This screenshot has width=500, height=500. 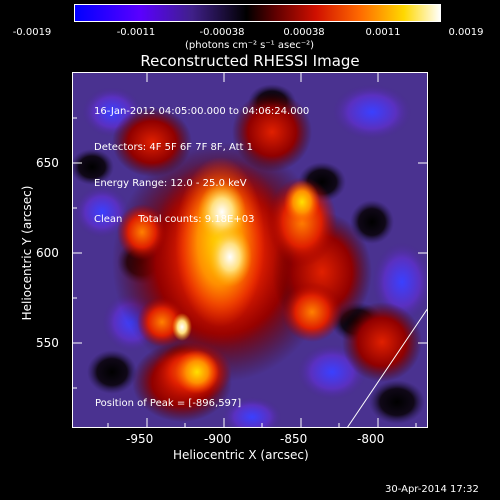 What do you see at coordinates (168, 403) in the screenshot?
I see `peak-position-label: Position of Peak = [-896,597]` at bounding box center [168, 403].